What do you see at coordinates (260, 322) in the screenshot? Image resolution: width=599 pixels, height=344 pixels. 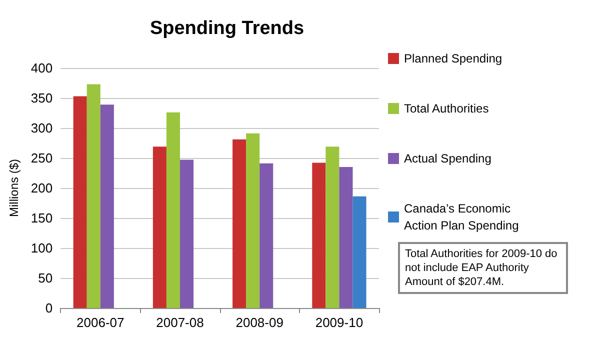 I see `x-tick-label: 2008-09` at bounding box center [260, 322].